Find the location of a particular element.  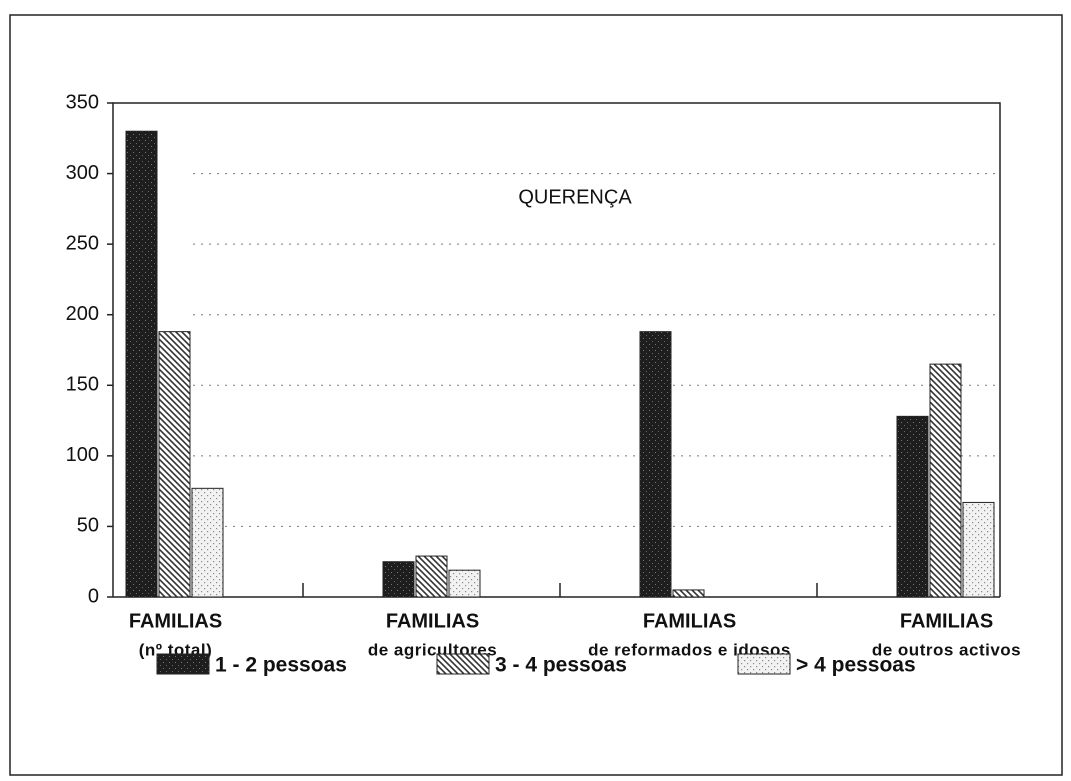

y-tick-label: 350 is located at coordinates (82, 102).